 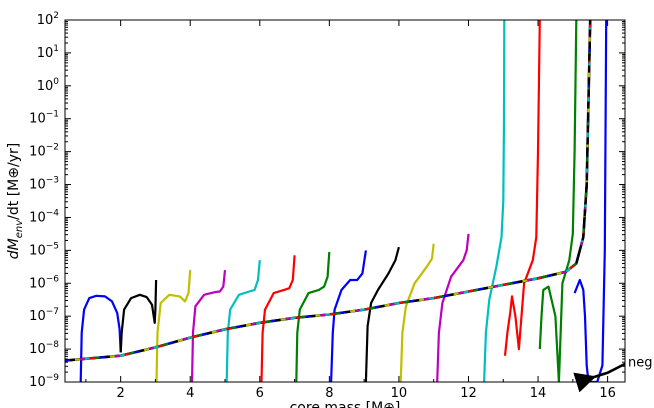 What do you see at coordinates (44, 118) in the screenshot?
I see `y-tick-label: 10⁻¹` at bounding box center [44, 118].